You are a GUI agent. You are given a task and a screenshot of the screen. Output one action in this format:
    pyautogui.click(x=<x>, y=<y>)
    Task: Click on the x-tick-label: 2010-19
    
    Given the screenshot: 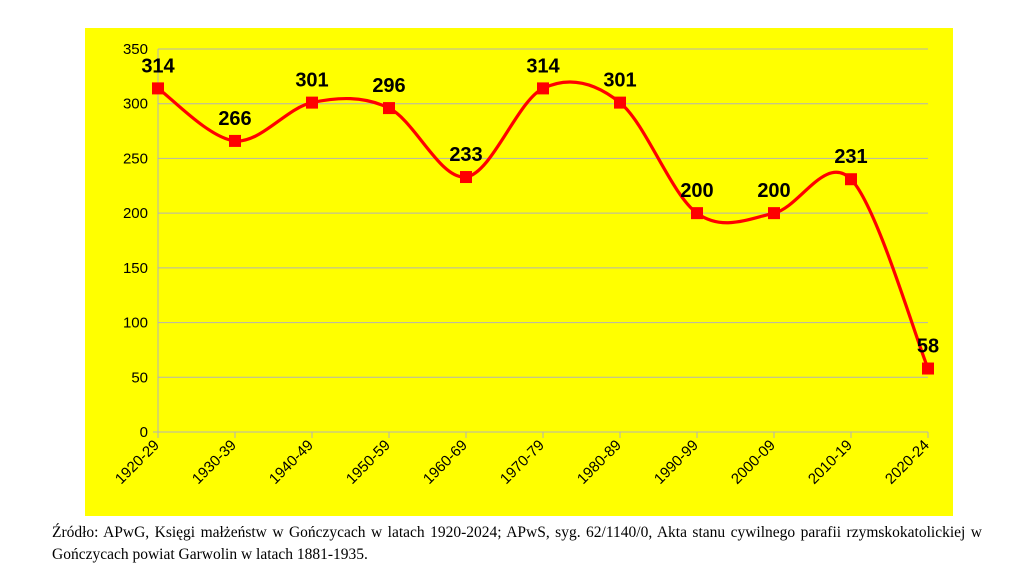 What is the action you would take?
    pyautogui.click(x=830, y=462)
    